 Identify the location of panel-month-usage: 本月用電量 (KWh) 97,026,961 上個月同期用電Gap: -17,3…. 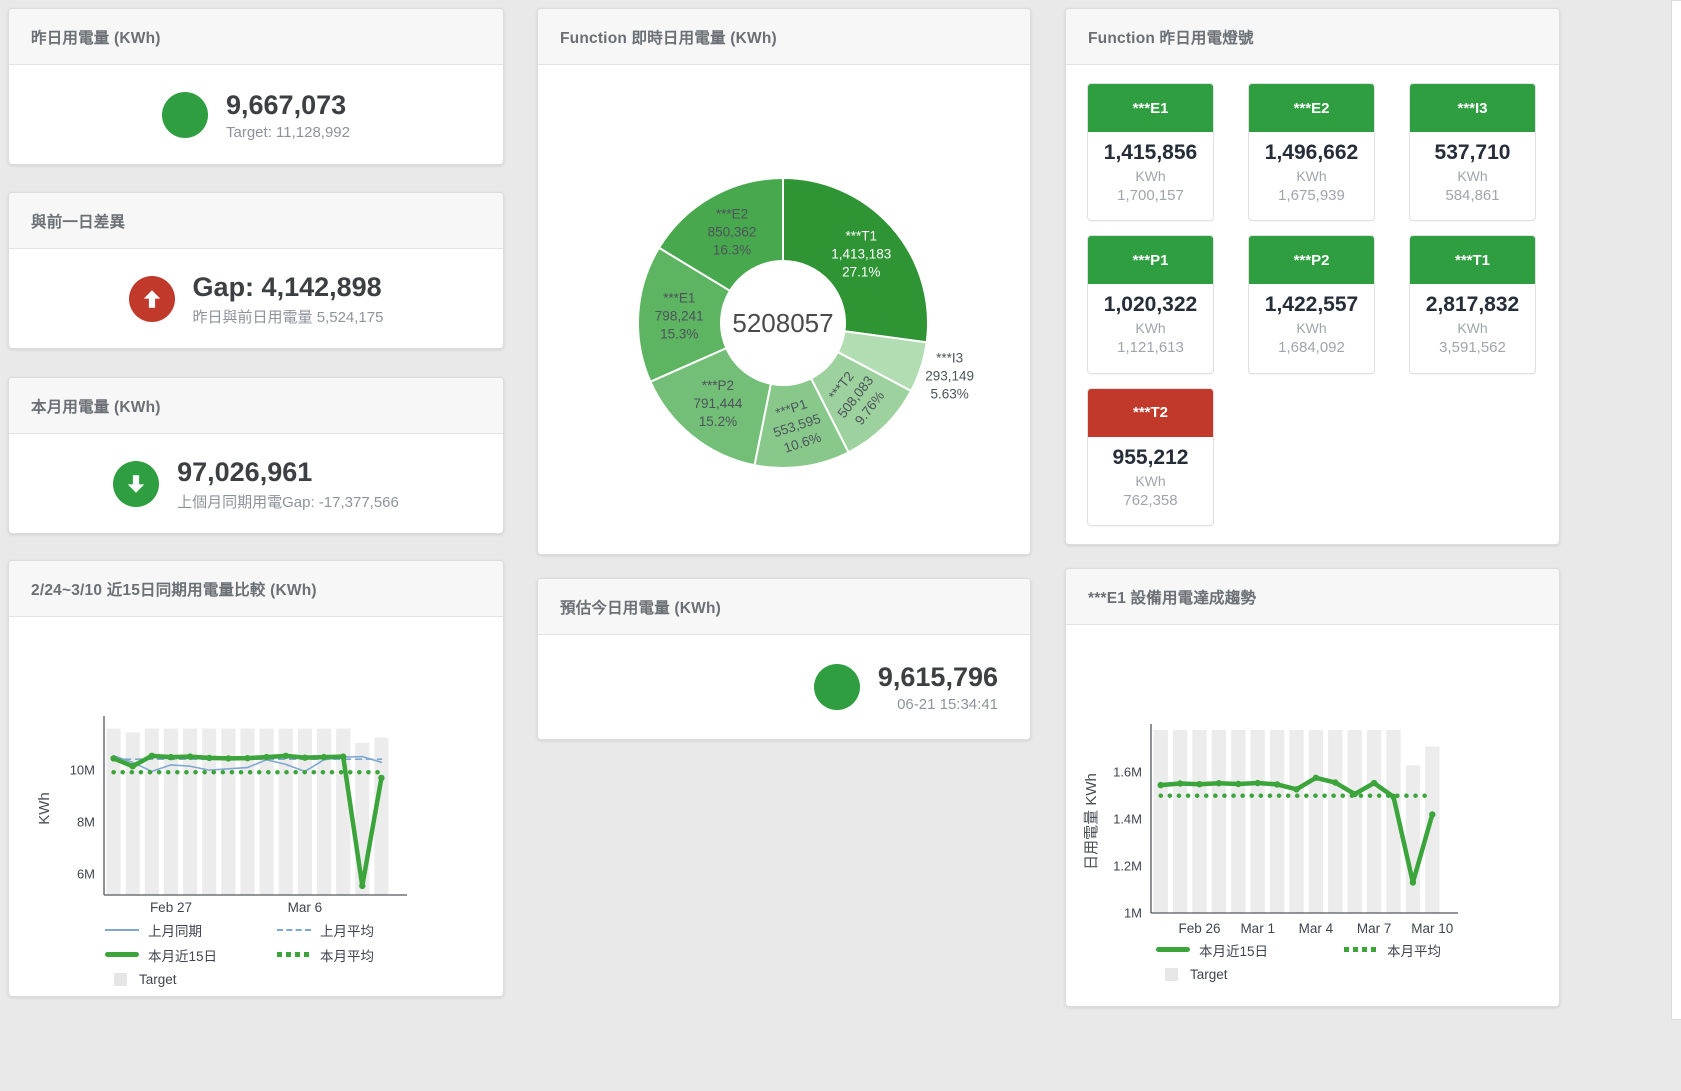
(256, 455).